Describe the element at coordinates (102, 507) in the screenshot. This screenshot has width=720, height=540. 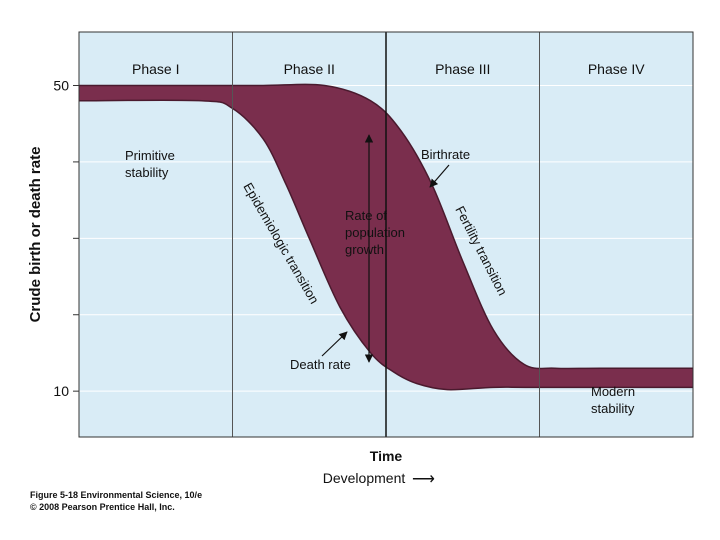
I see `figure-caption-line2: © 2008 Pearson Prentice Hall, Inc.` at that location.